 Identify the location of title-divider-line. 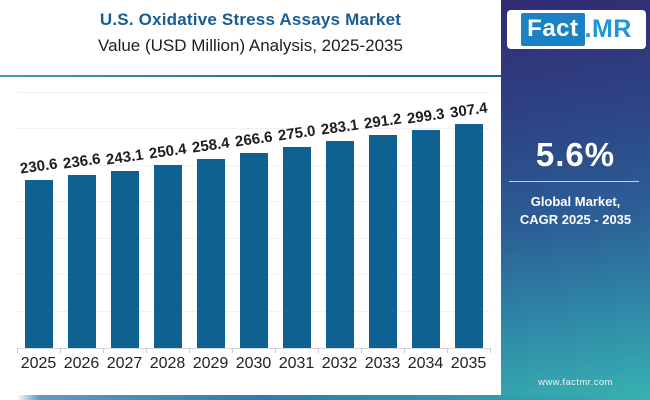
(250, 76).